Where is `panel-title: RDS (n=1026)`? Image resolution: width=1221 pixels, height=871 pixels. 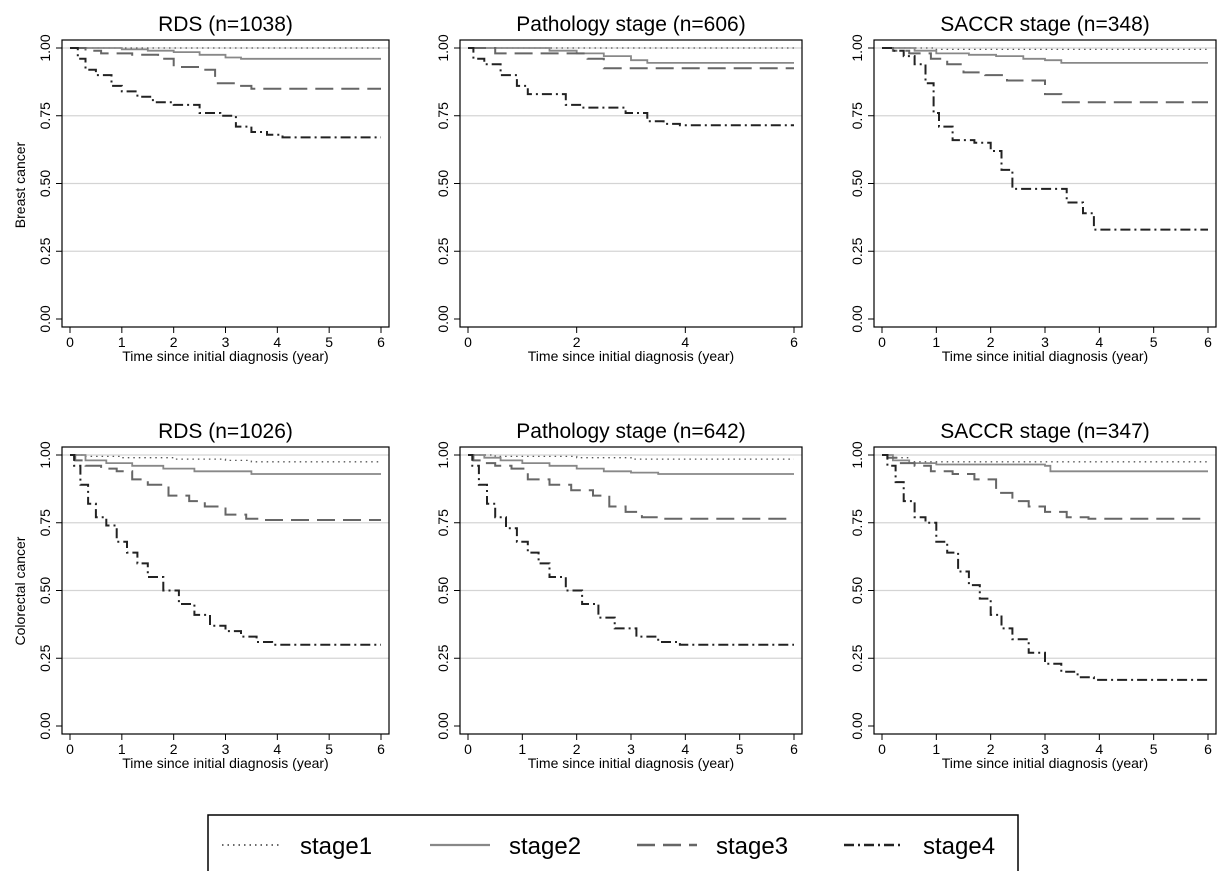
panel-title: RDS (n=1026) is located at coordinates (225, 431).